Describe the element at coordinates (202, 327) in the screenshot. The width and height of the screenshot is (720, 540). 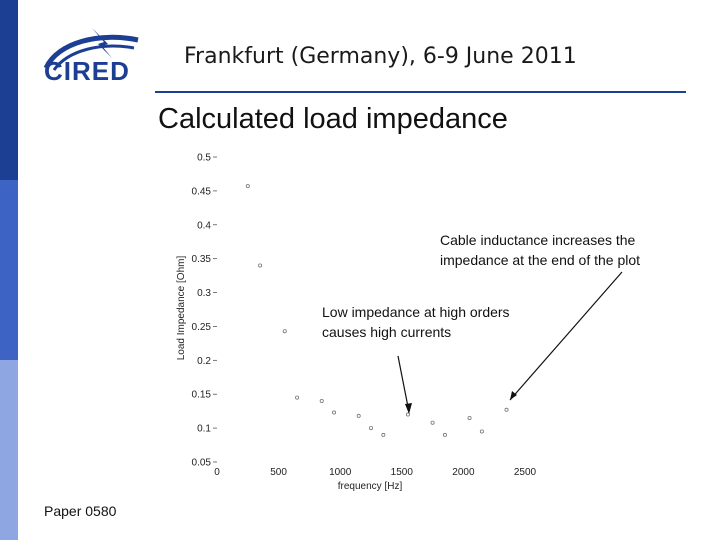
I see `y-tick-label: 0.25` at that location.